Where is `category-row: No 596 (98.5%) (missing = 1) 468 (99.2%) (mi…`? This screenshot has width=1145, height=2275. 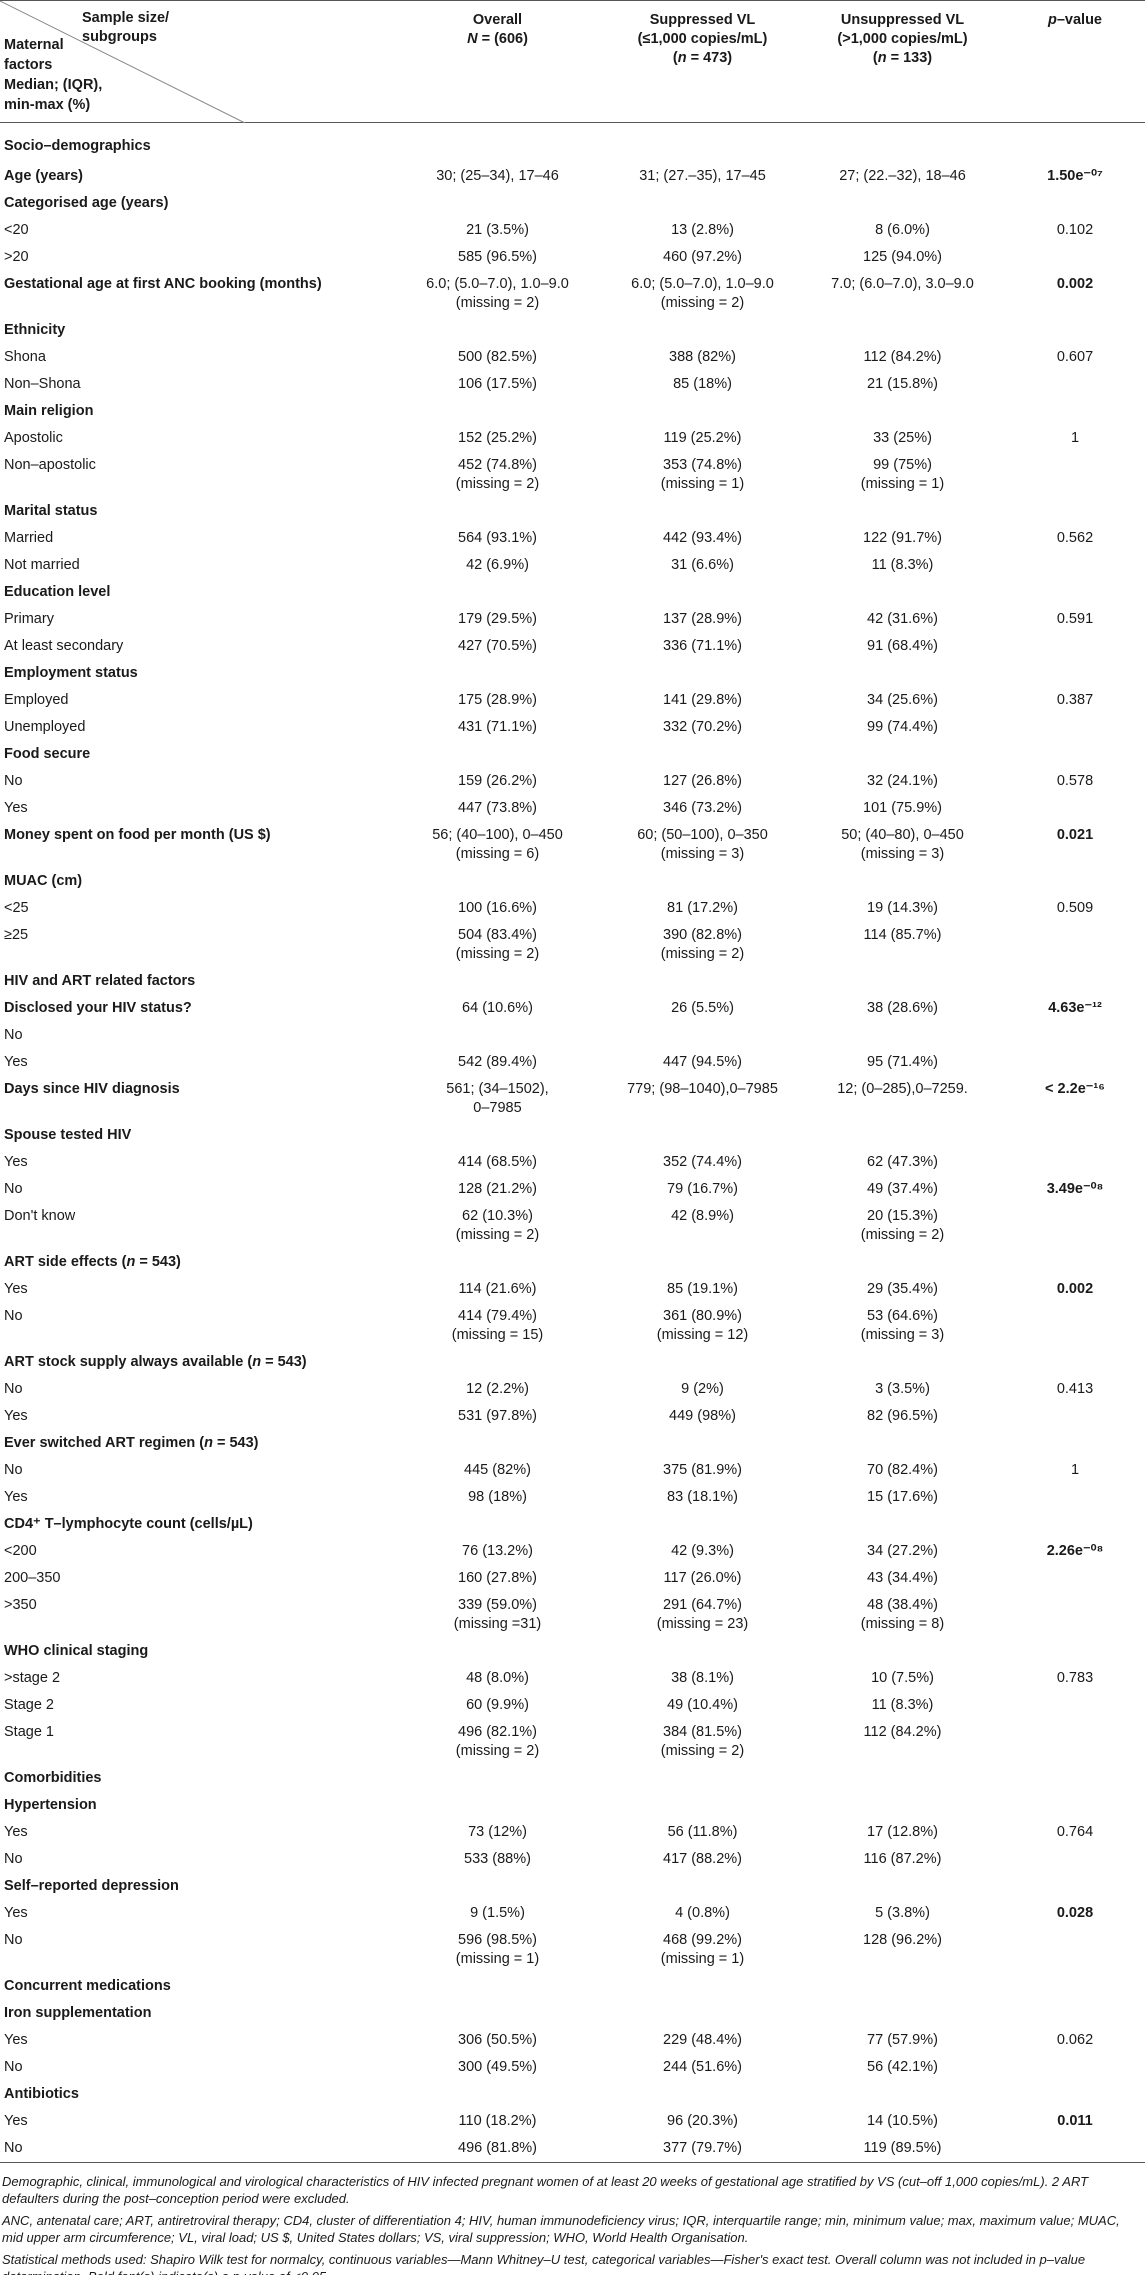 category-row: No 596 (98.5%) (missing = 1) 468 (99.2%) (mi… is located at coordinates (572, 1950).